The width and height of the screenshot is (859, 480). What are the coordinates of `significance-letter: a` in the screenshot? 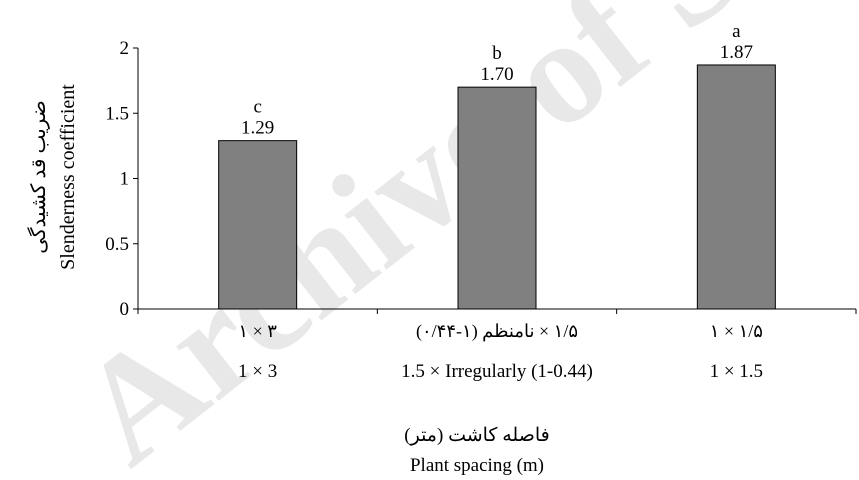 It's located at (736, 31).